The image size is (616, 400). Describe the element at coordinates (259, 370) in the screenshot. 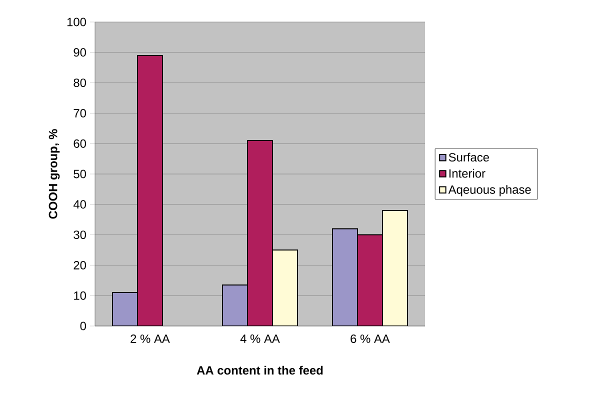

I see `x-axis-title: AA content in the feed` at that location.